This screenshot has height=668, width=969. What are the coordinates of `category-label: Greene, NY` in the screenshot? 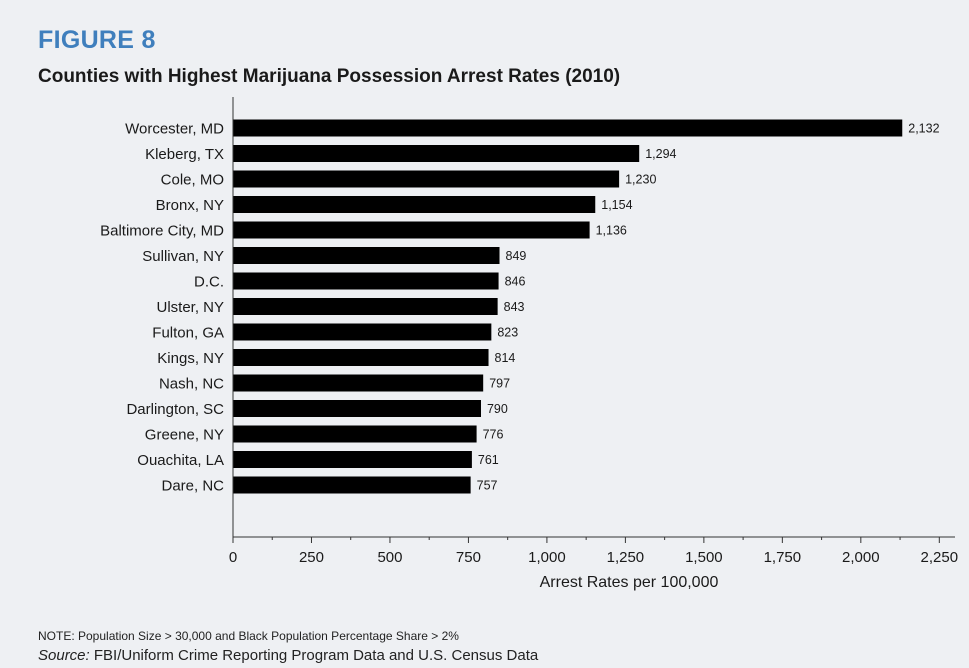 It's located at (184, 435).